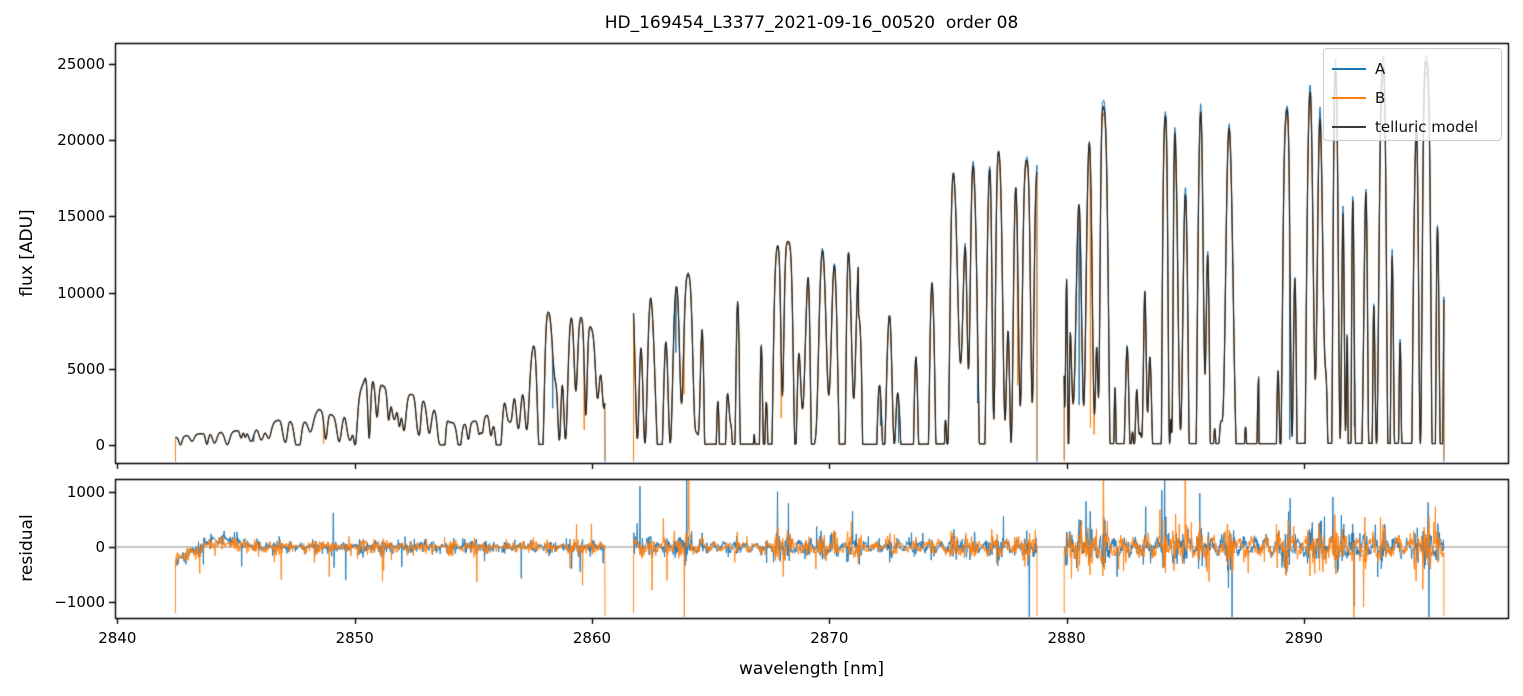 This screenshot has height=696, width=1523. Describe the element at coordinates (117, 638) in the screenshot. I see `x-tick-label: 2840` at that location.